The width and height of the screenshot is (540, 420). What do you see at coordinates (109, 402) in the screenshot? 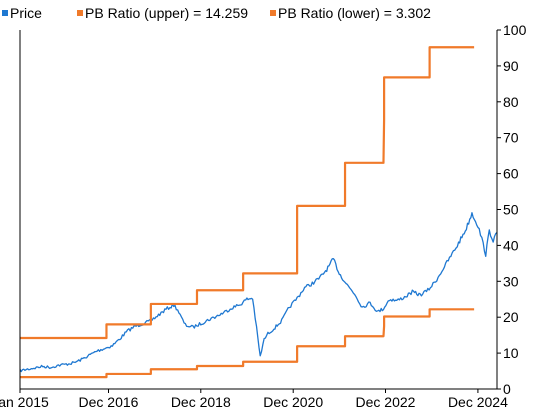
I see `x-tick-label: Dec 2016` at bounding box center [109, 402].